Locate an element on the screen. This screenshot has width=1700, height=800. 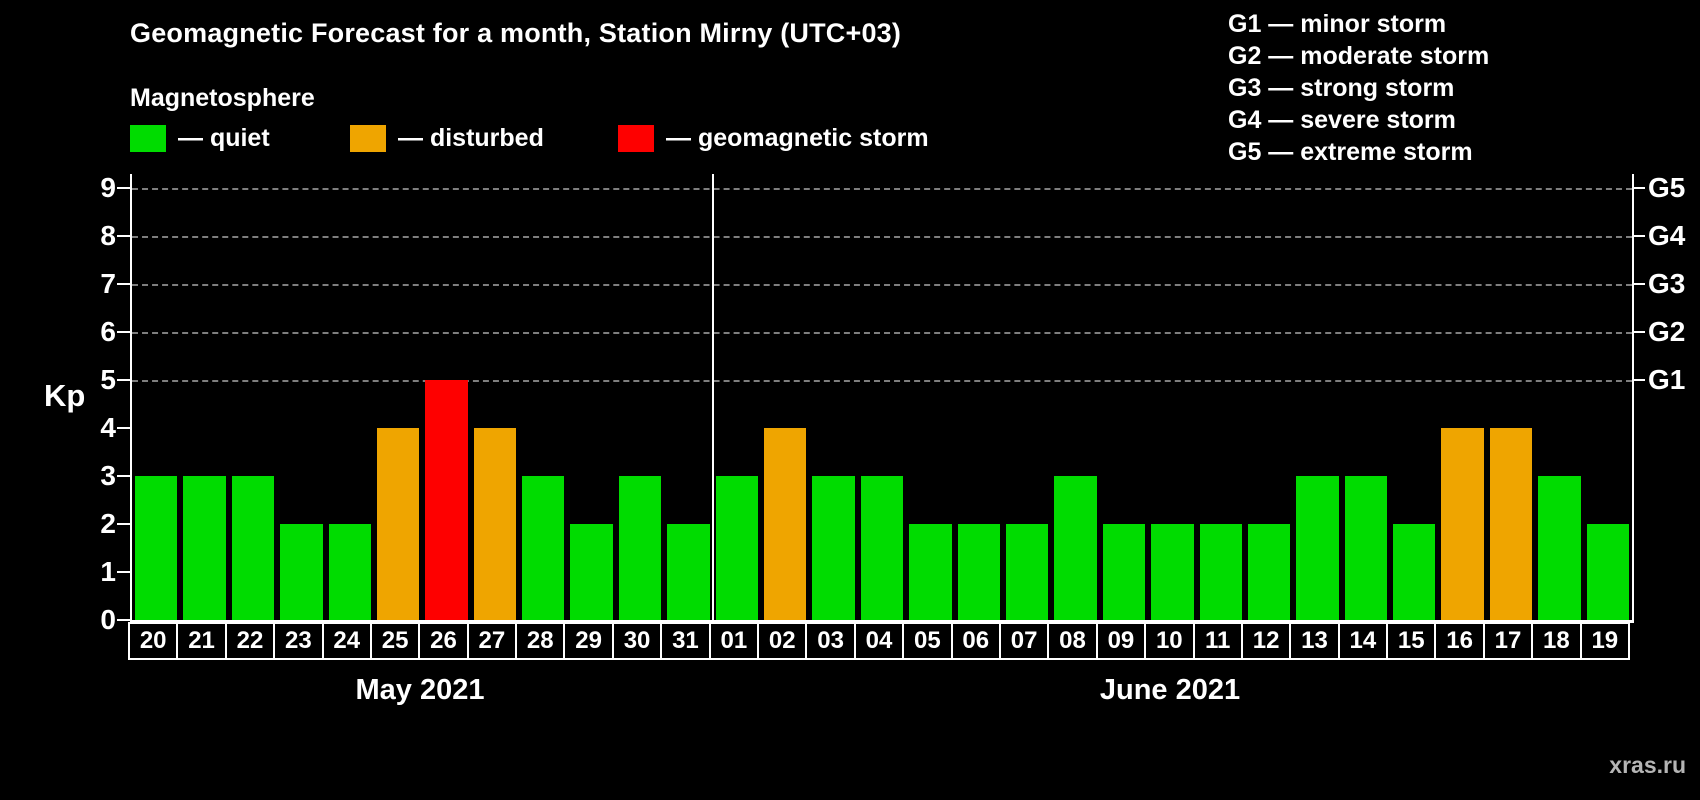
legend-item-quiet: — quiet is located at coordinates (200, 138).